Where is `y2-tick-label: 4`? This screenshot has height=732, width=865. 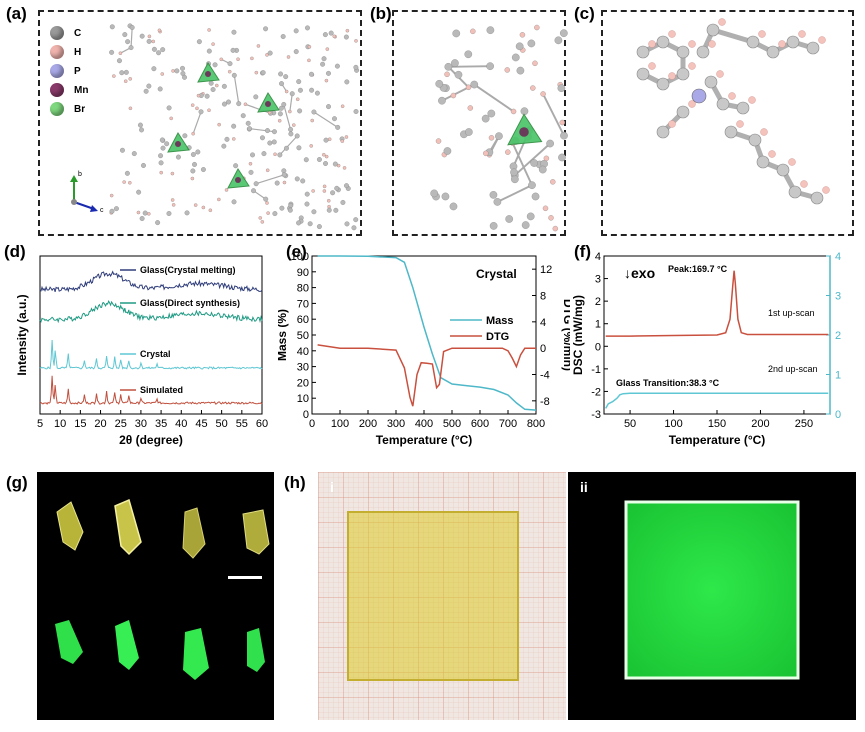
y2-tick-label: 4 is located at coordinates (838, 257).